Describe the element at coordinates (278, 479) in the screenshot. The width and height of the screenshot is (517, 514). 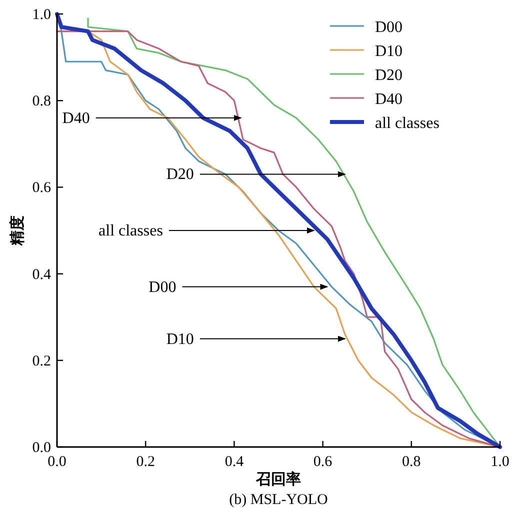
I see `x-axis-title: 召回率` at that location.